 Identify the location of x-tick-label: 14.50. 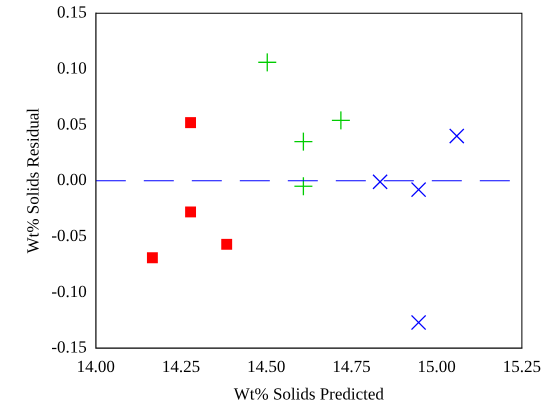
(266, 366).